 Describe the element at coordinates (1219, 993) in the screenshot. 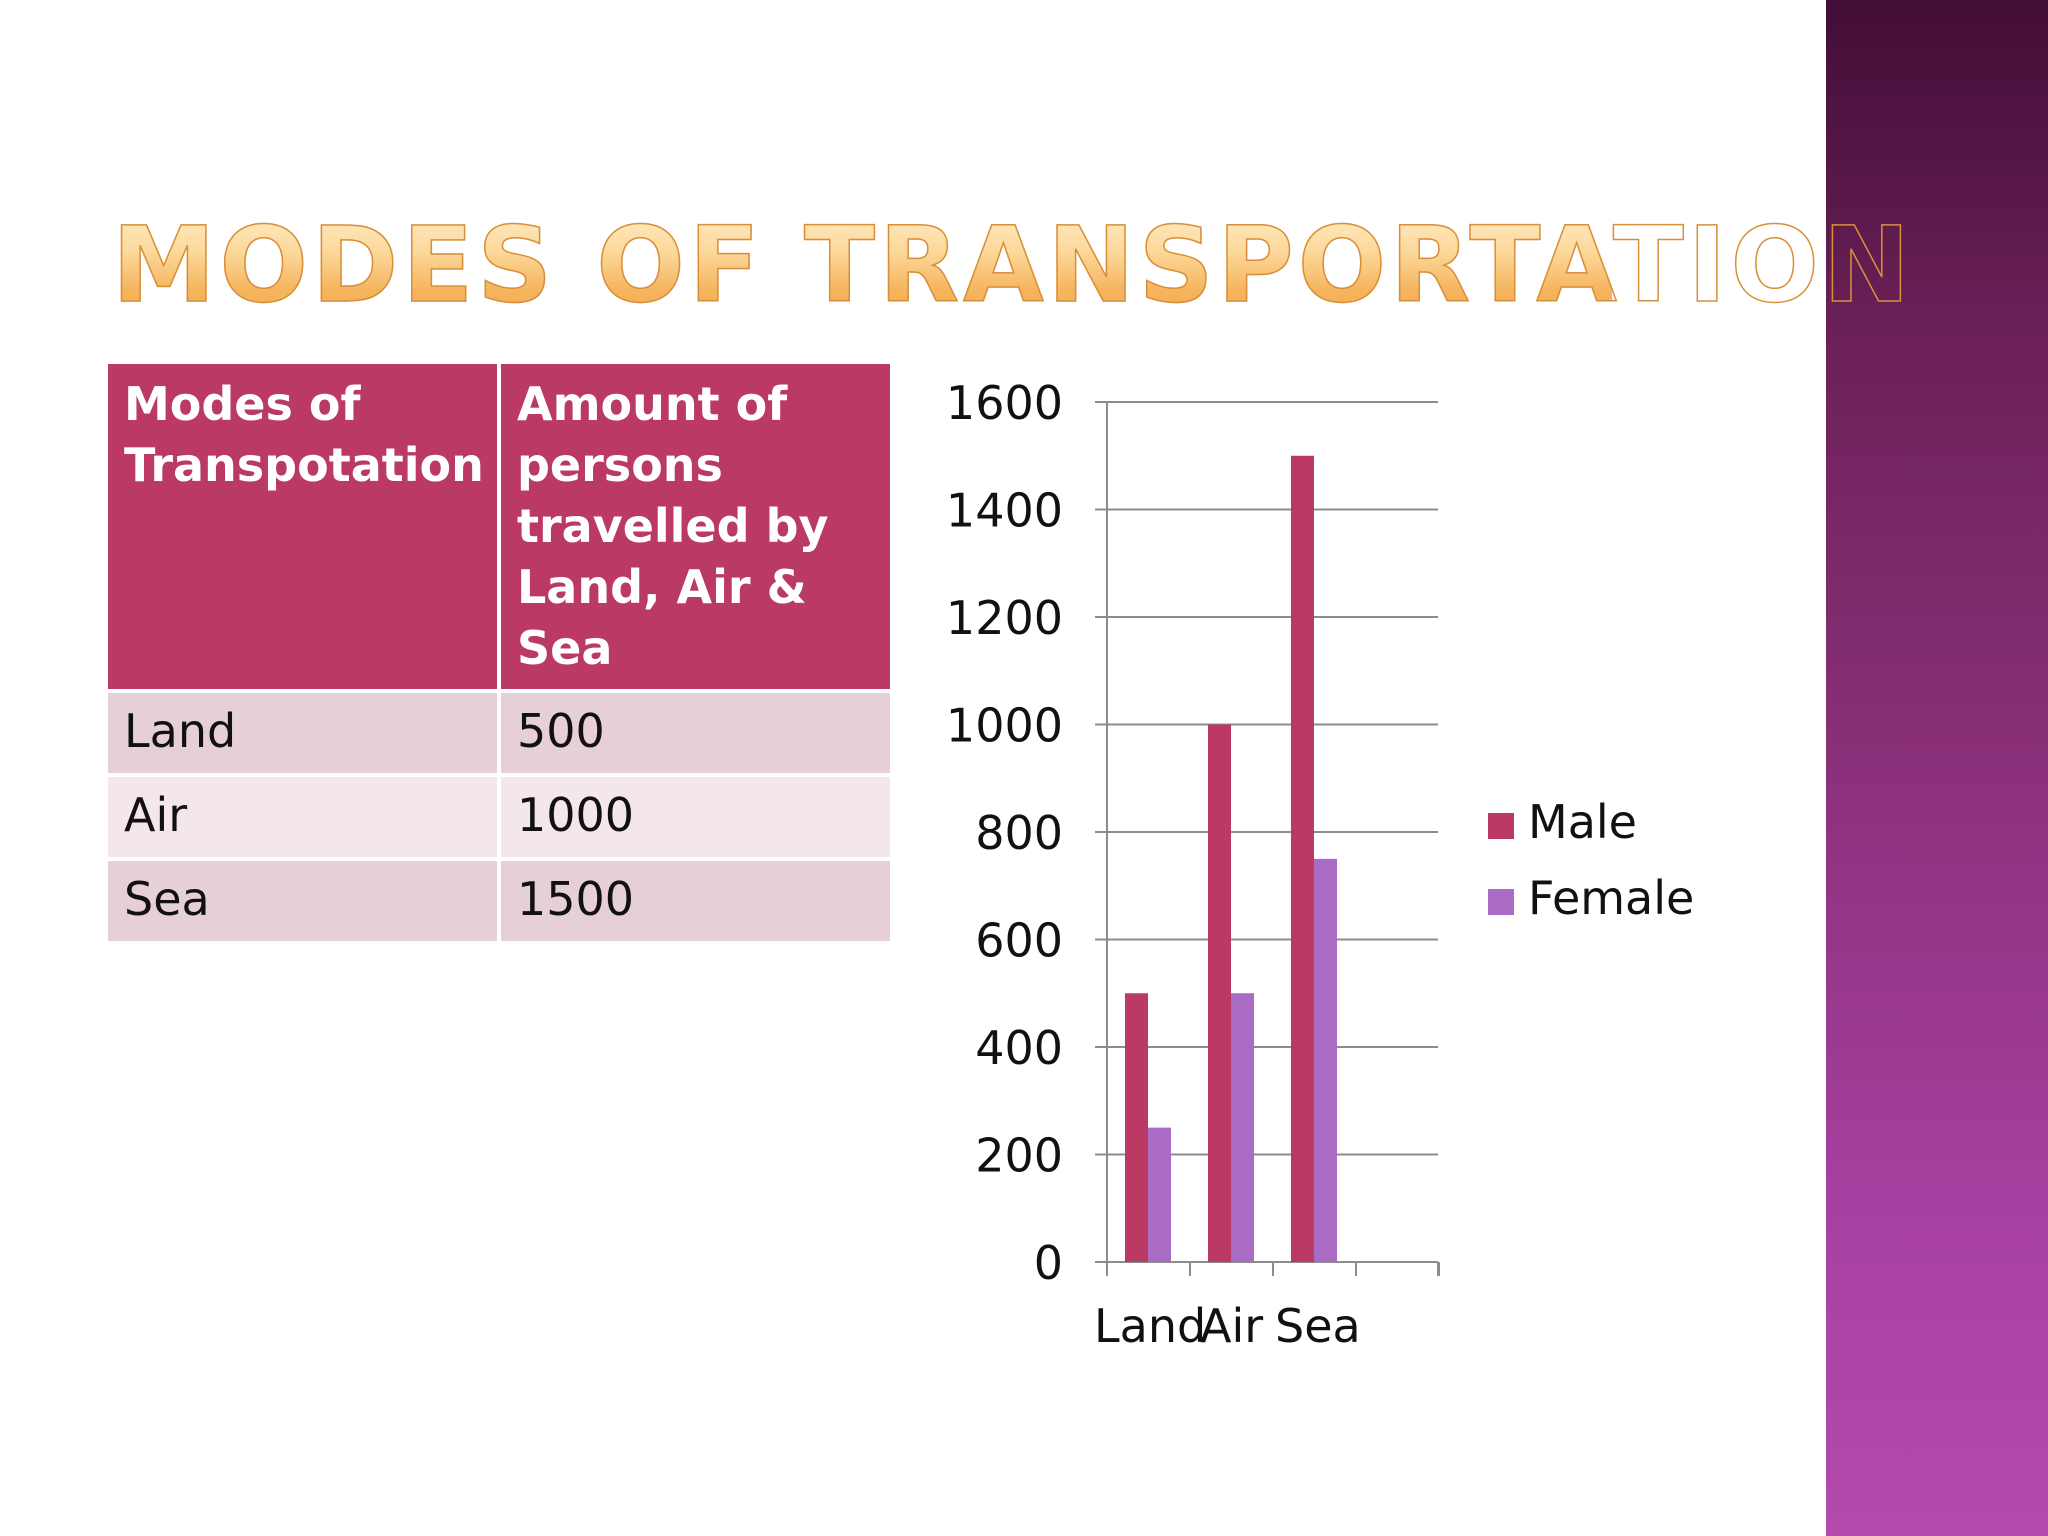

I see `bar-male-air` at that location.